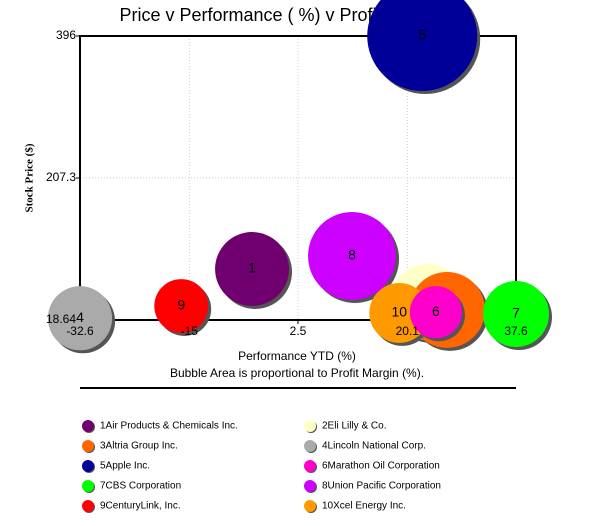 The width and height of the screenshot is (600, 526). Describe the element at coordinates (422, 35) in the screenshot. I see `bubble-label: 5` at that location.